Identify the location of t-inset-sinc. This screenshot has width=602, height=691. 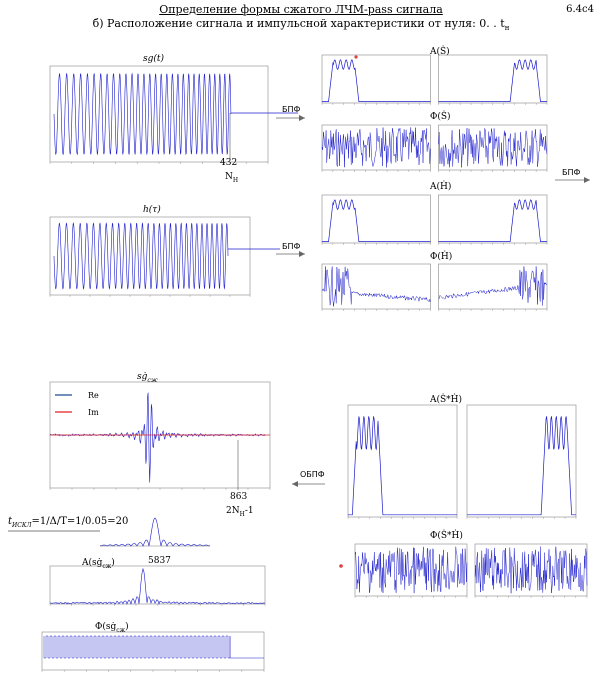
(155, 532).